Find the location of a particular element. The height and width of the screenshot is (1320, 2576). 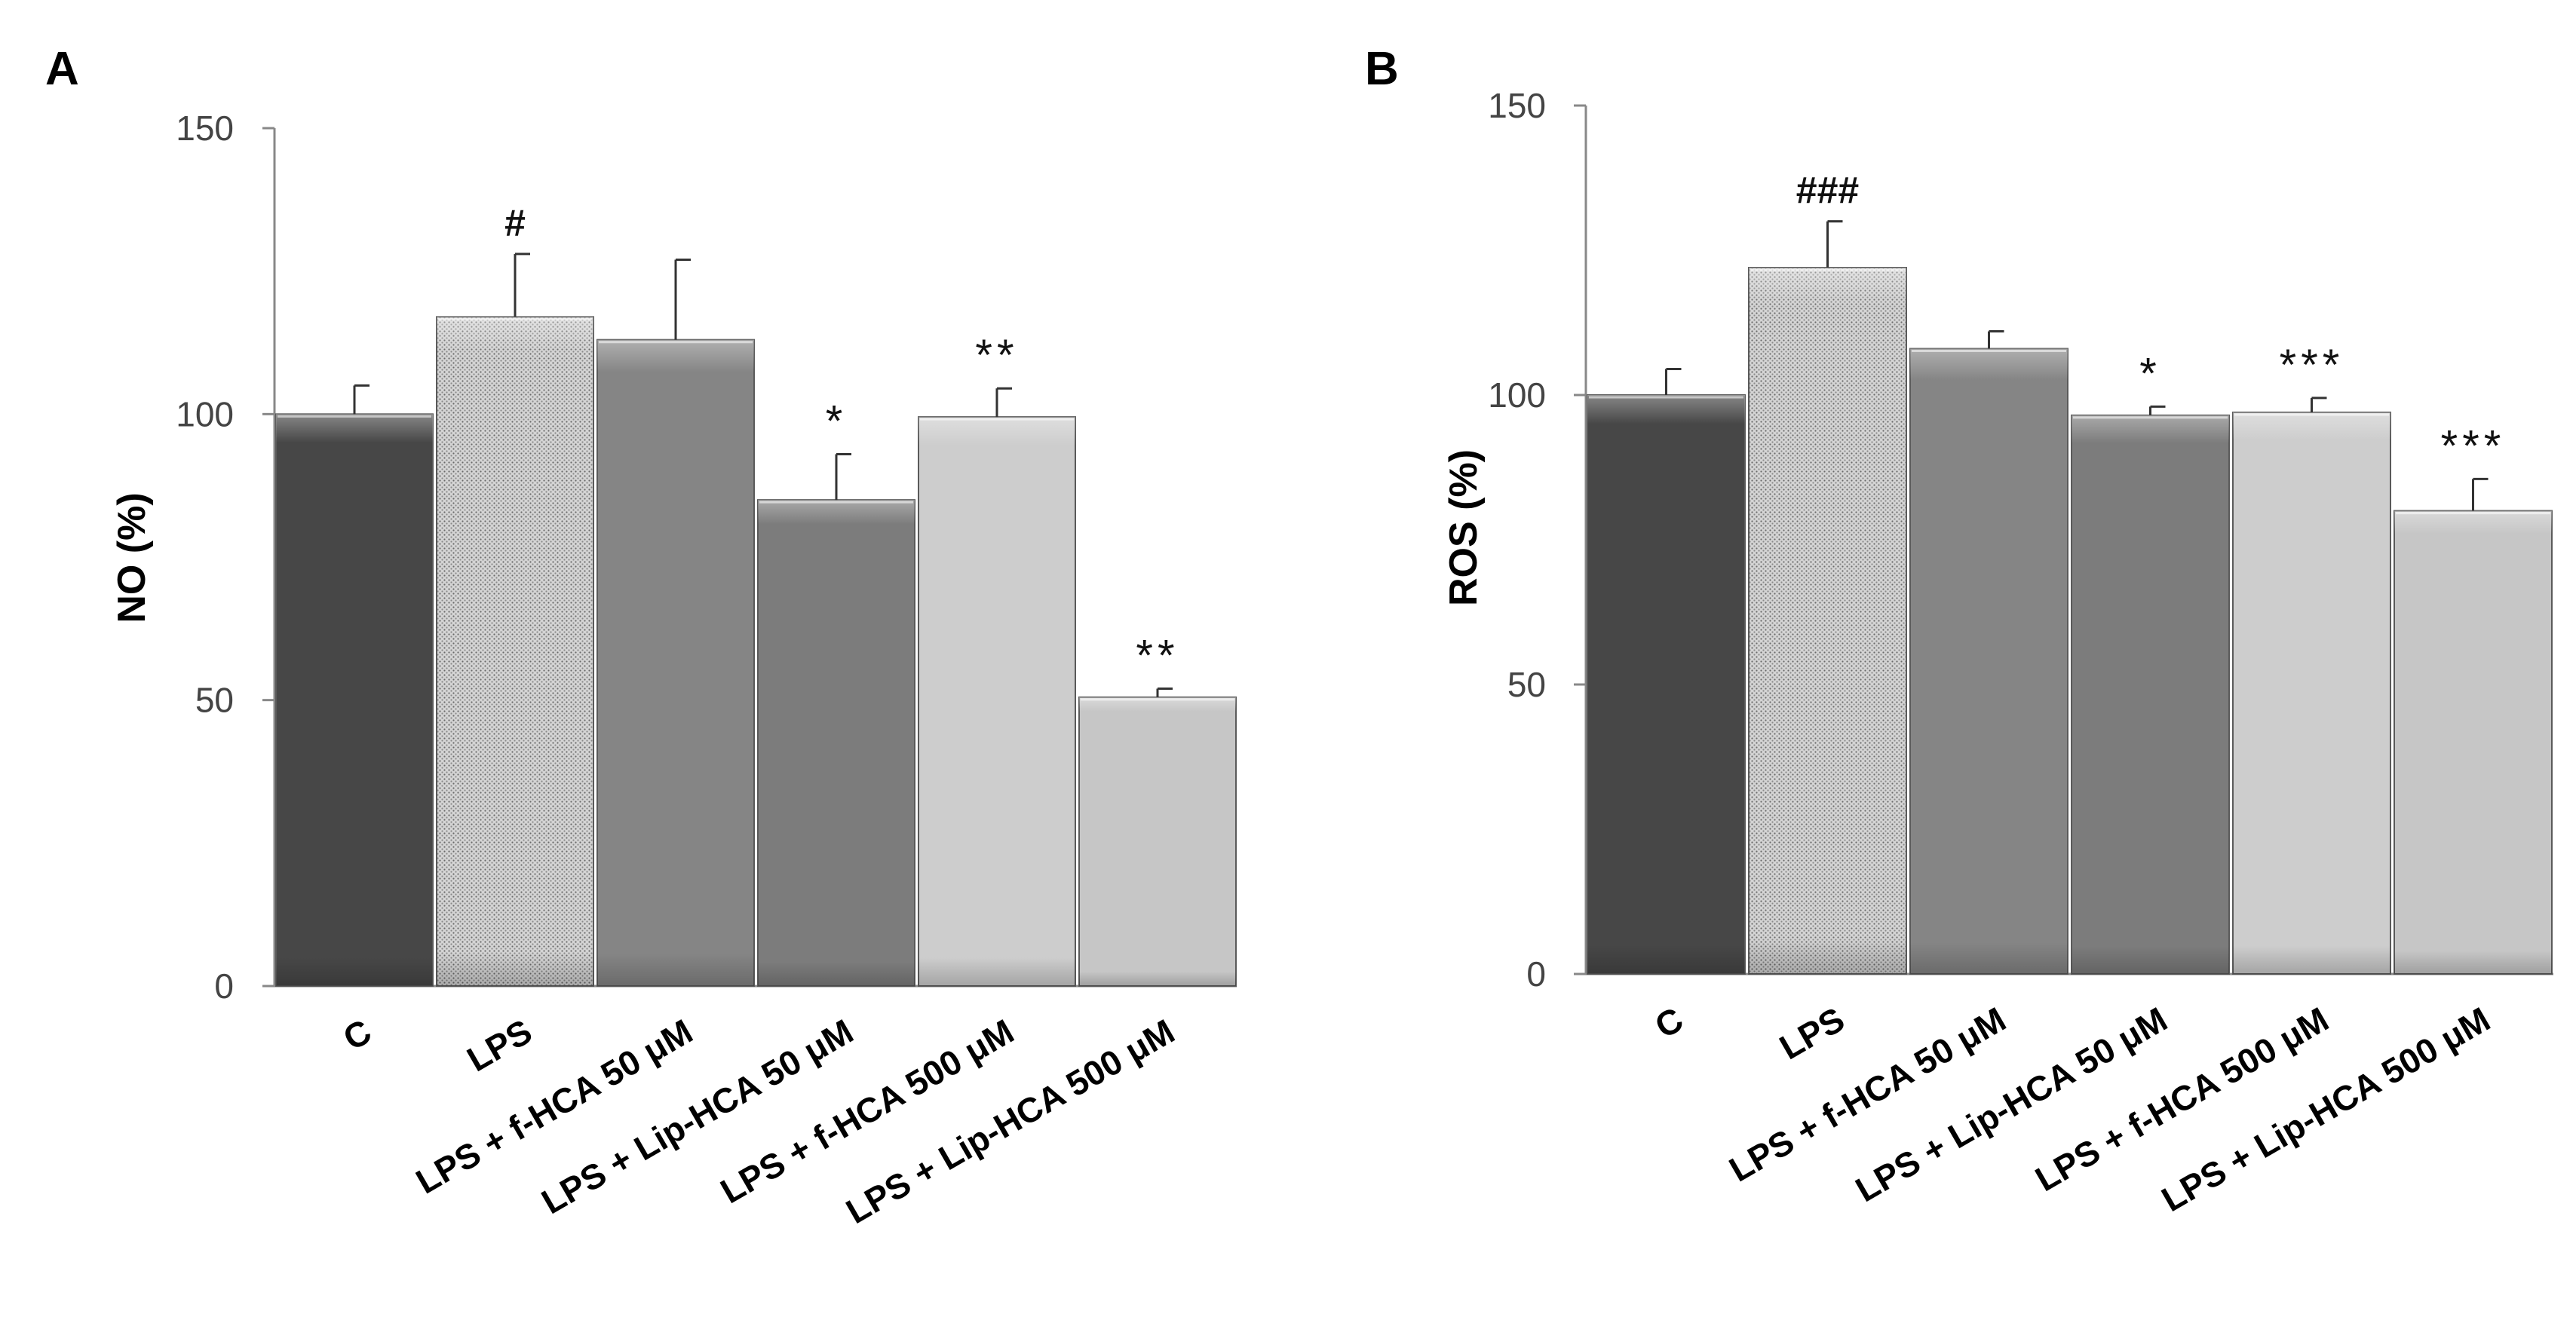

significance-label: ### is located at coordinates (1827, 191).